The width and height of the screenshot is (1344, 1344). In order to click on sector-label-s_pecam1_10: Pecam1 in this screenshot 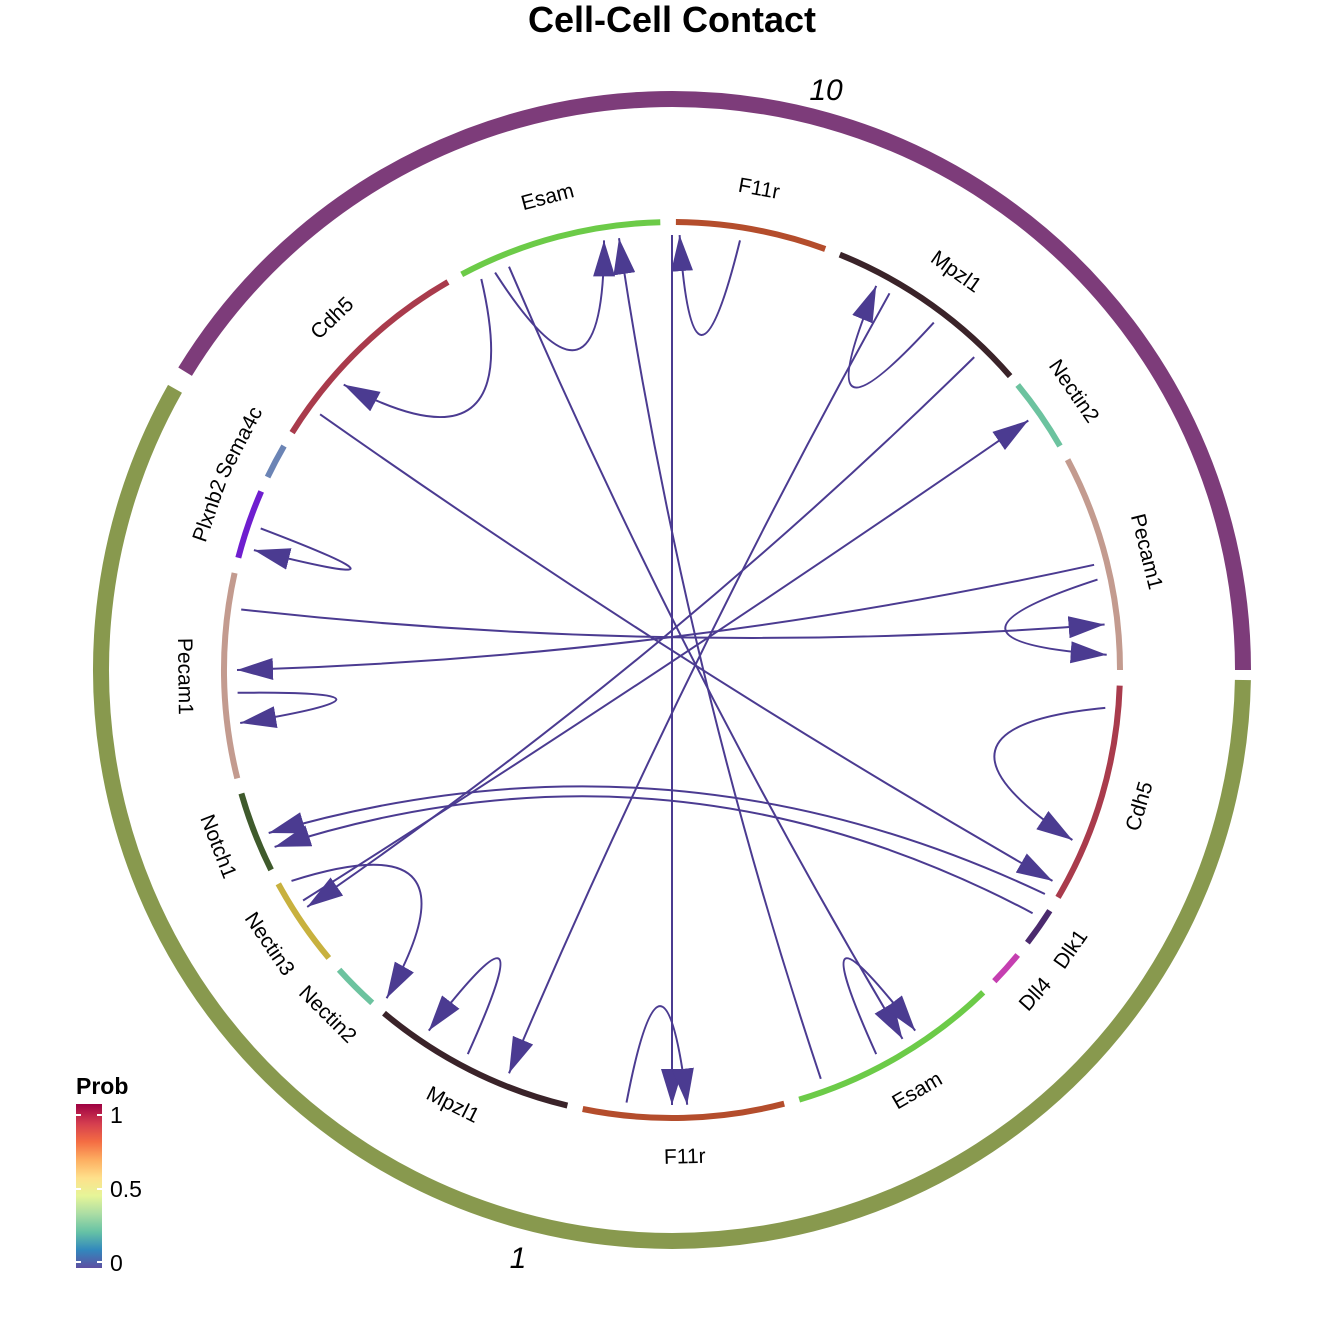, I will do `click(1146, 552)`.